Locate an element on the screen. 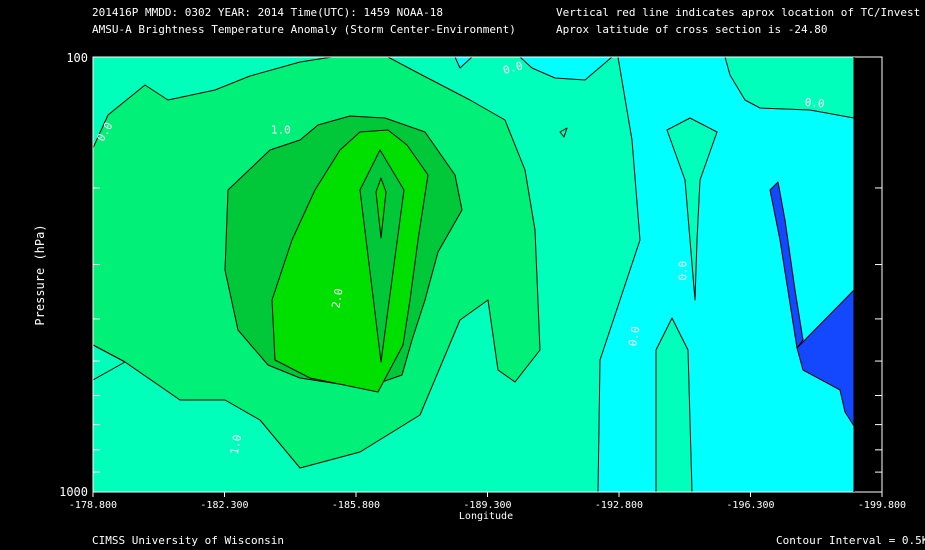 This screenshot has width=925, height=550. contour-label-5: 0.0 is located at coordinates (634, 336).